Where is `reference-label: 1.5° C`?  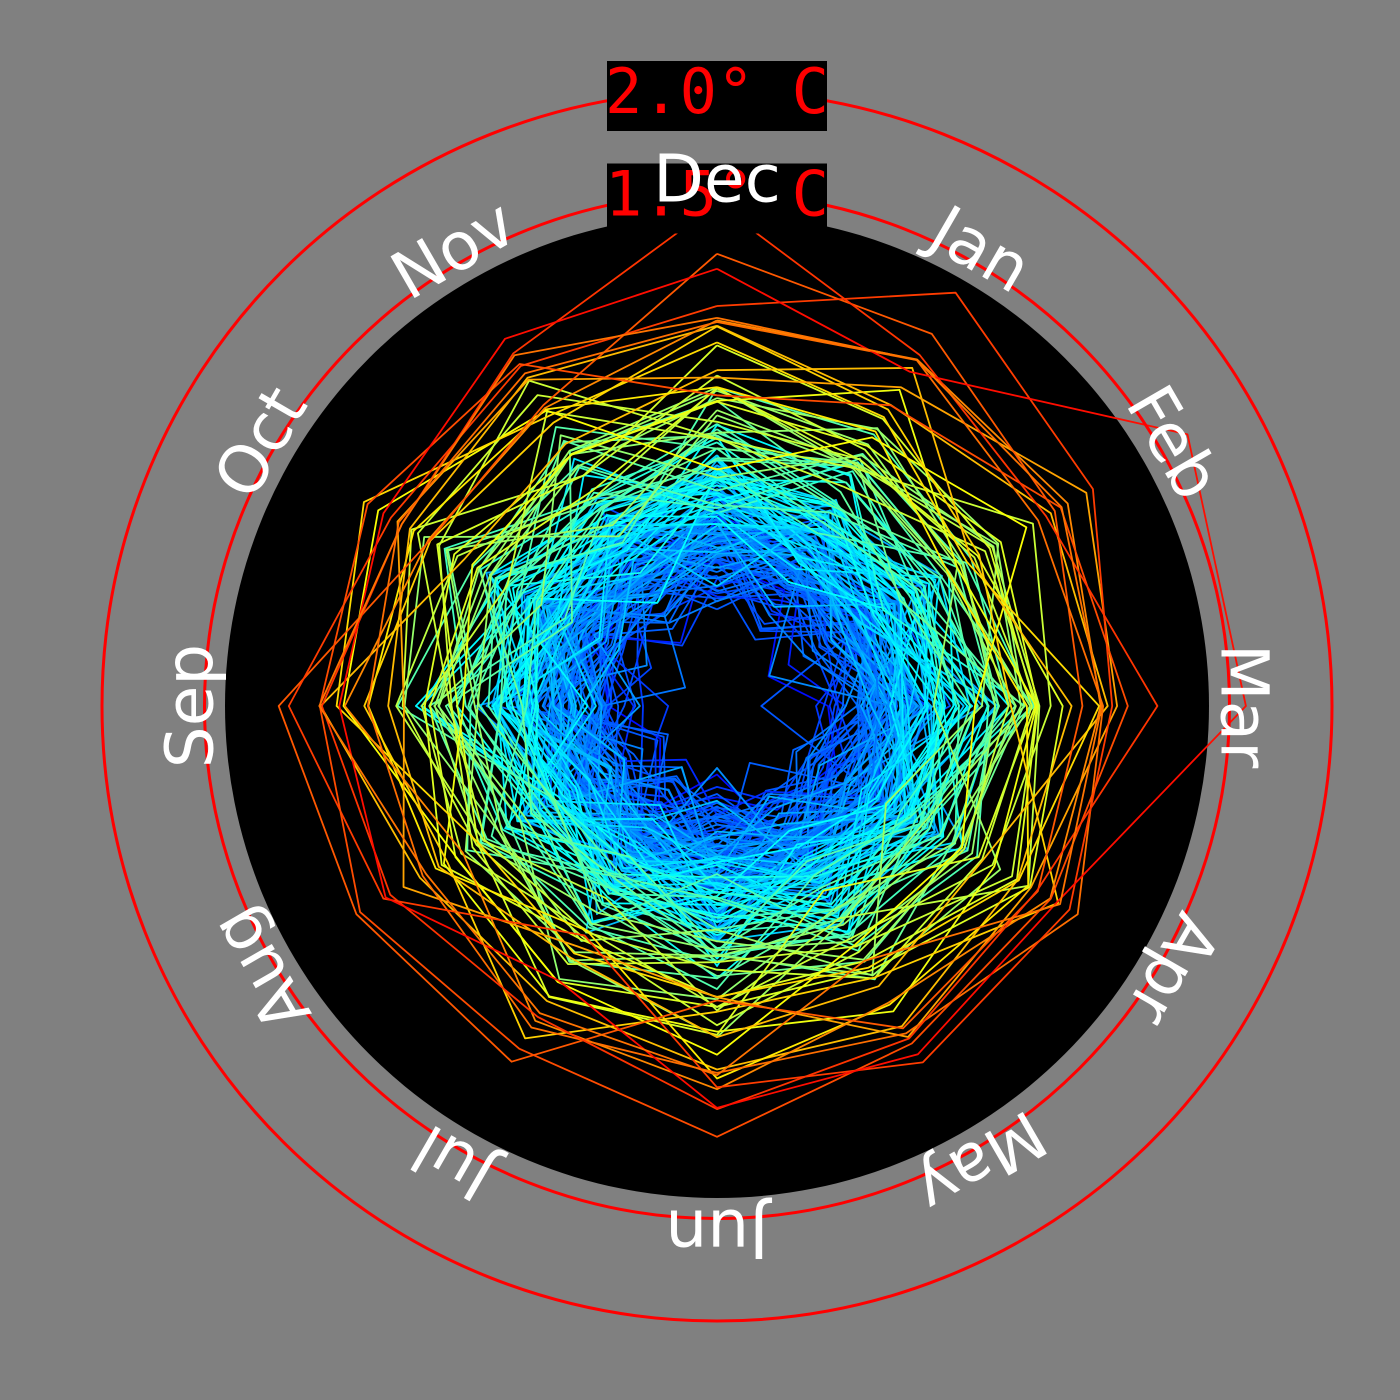
reference-label: 1.5° C is located at coordinates (717, 194).